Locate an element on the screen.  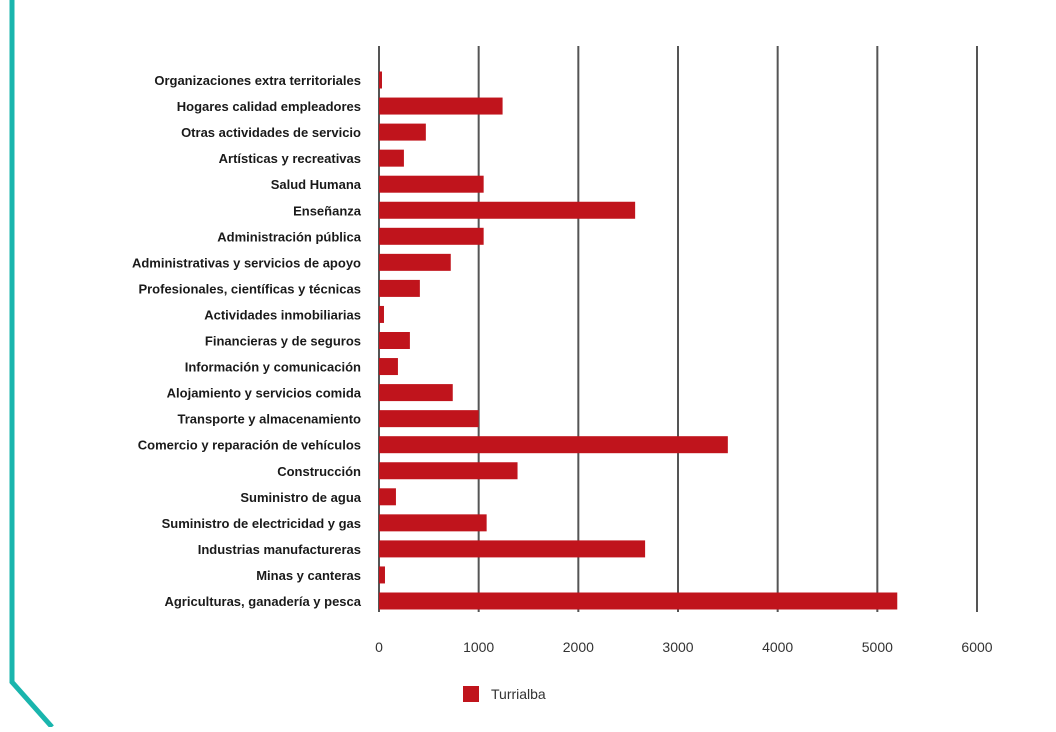
x-tick-label: 0 is located at coordinates (379, 647).